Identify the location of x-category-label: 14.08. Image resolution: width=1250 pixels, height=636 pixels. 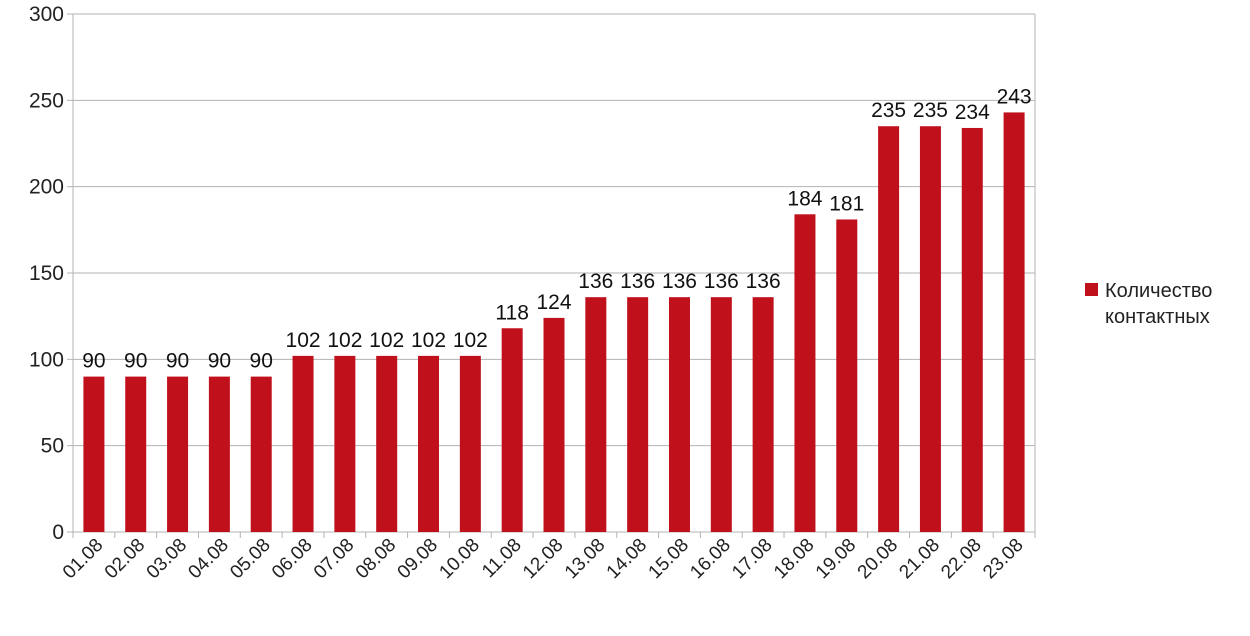
(627, 559).